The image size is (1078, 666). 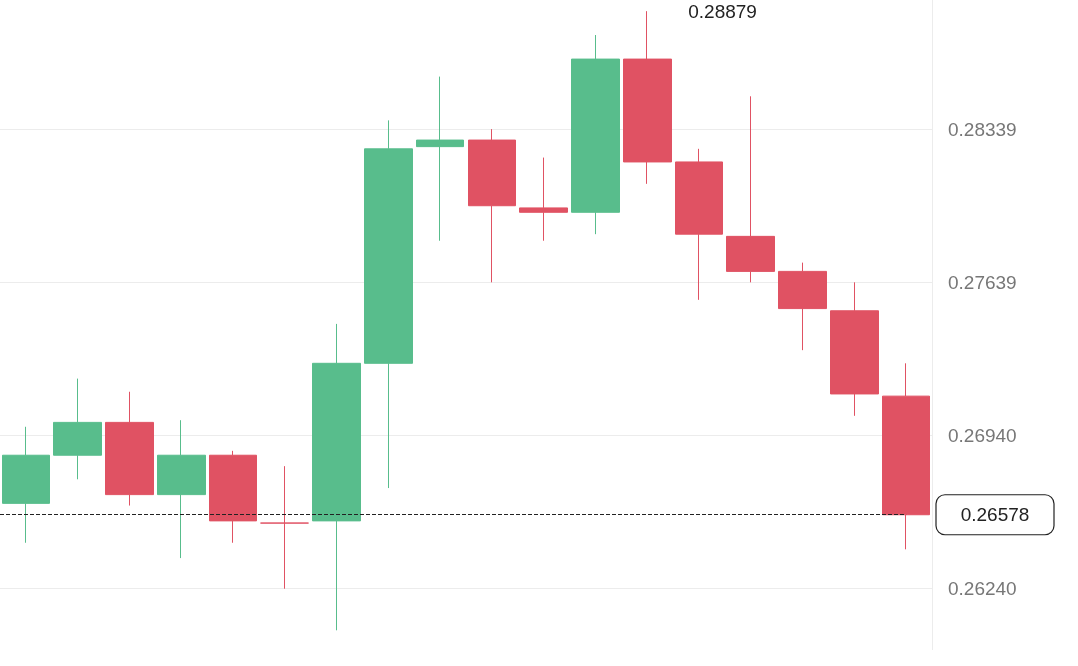 What do you see at coordinates (982, 129) in the screenshot?
I see `y-tick-label: 0.28339` at bounding box center [982, 129].